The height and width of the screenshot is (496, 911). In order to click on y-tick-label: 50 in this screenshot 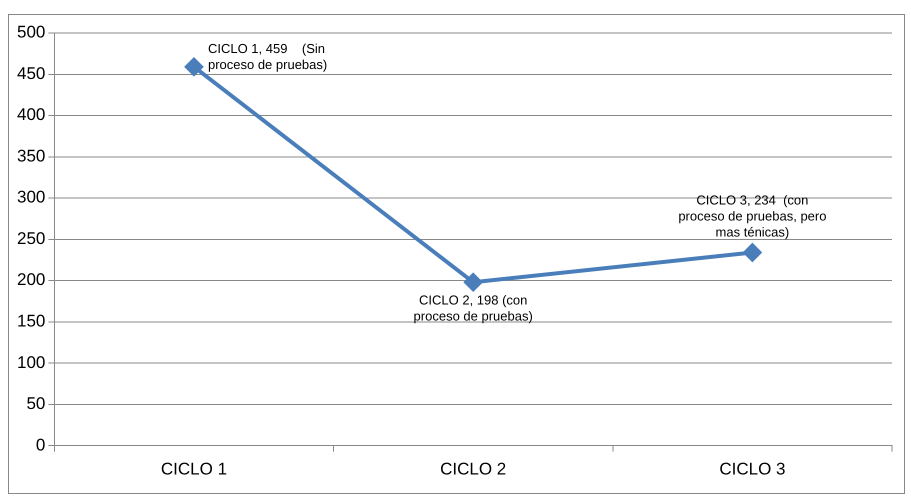, I will do `click(36, 404)`.